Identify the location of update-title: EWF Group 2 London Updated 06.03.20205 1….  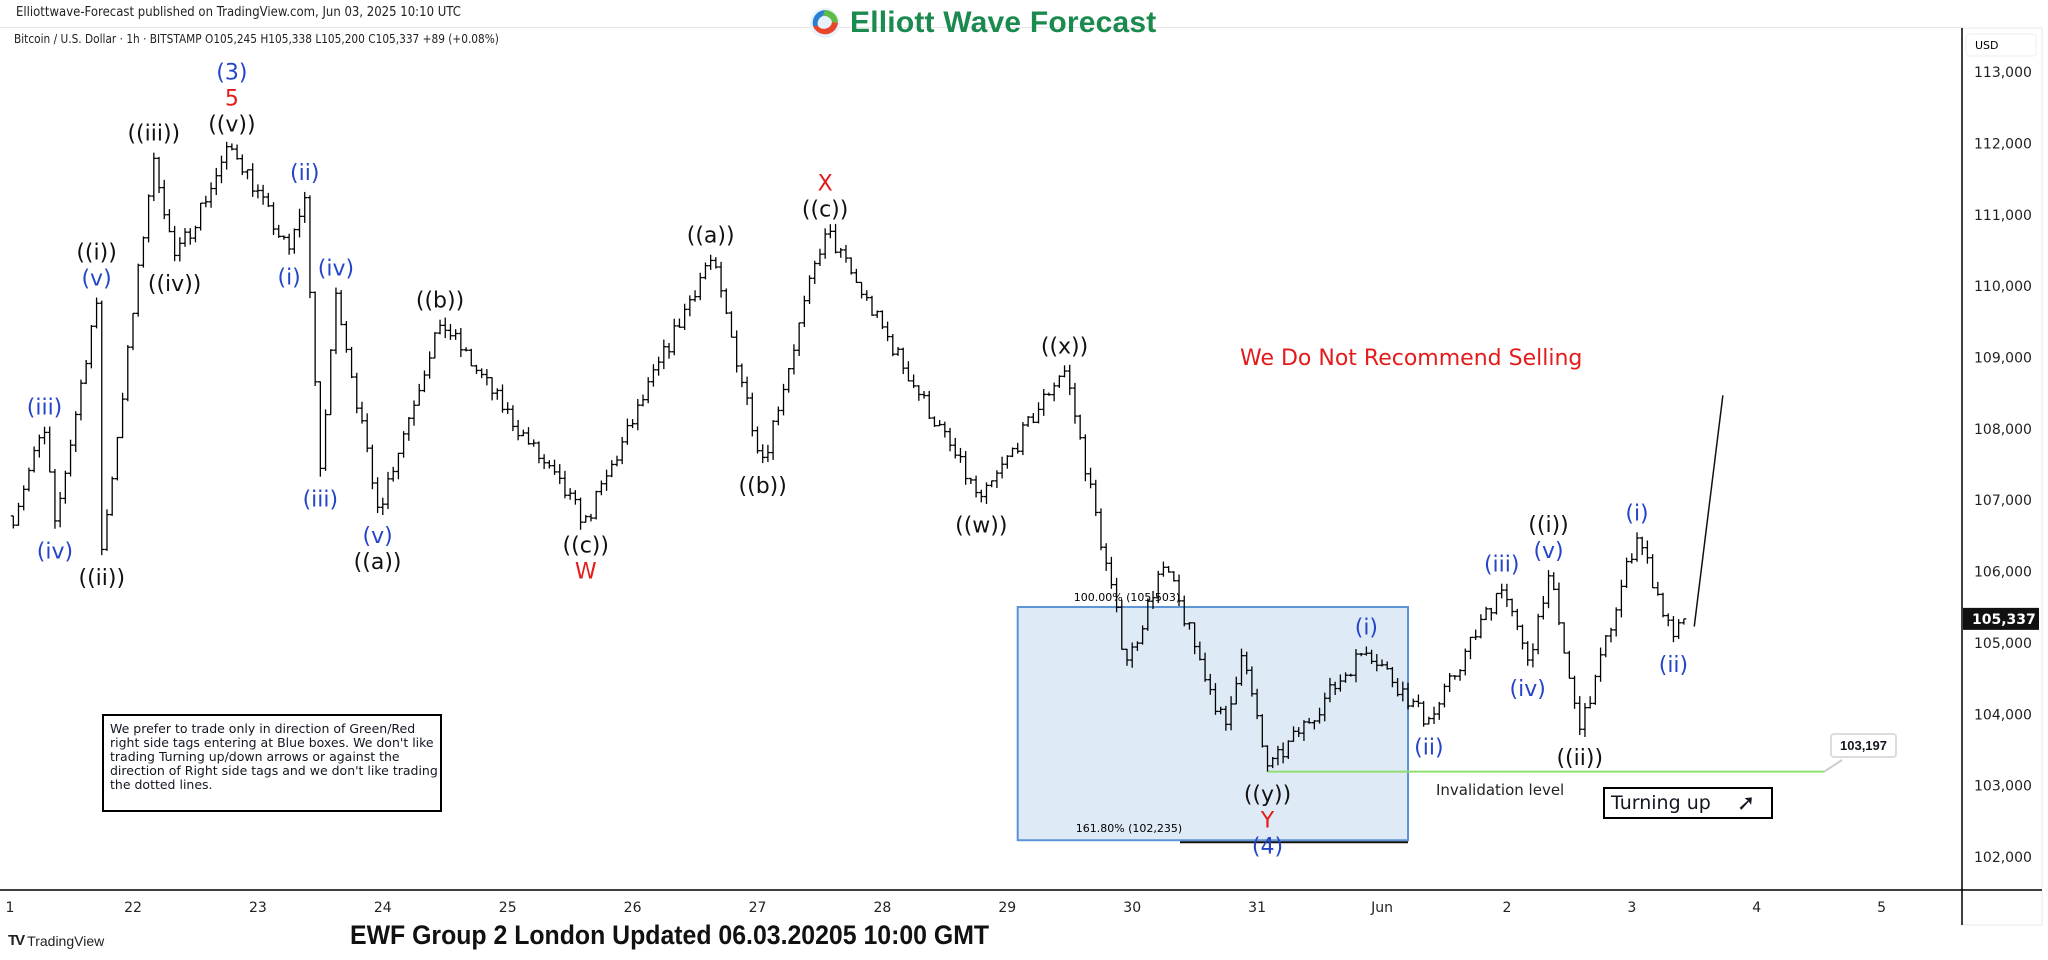
(670, 935).